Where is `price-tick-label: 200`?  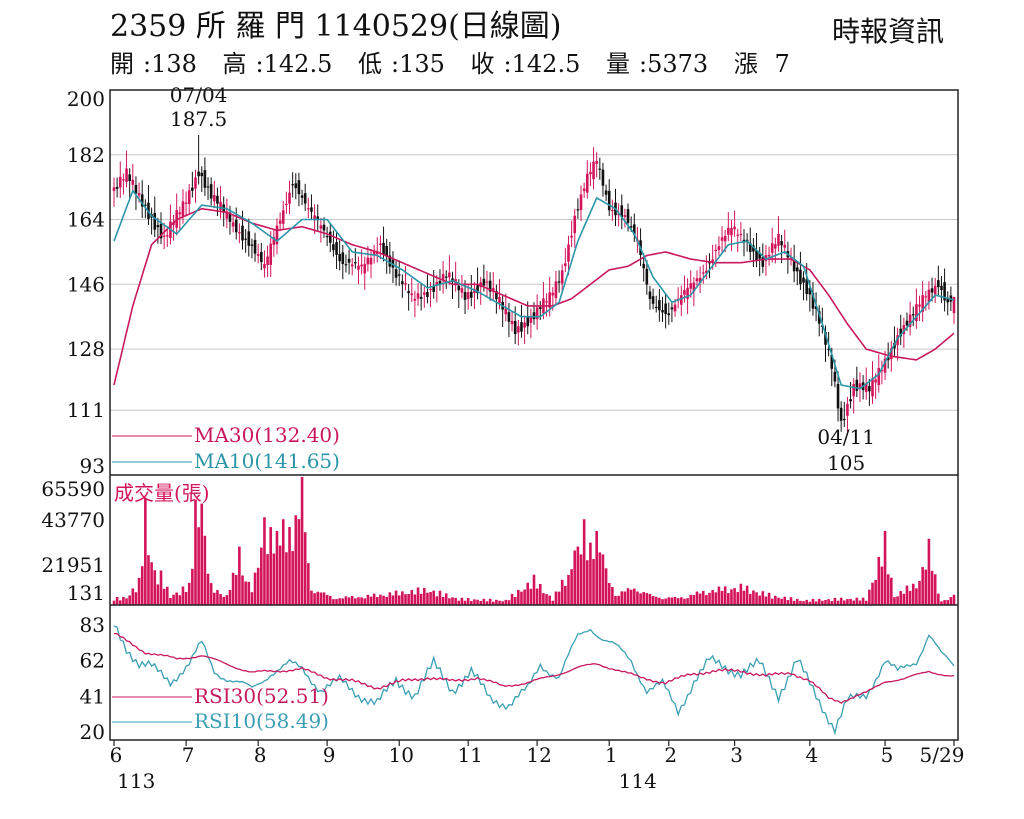
price-tick-label: 200 is located at coordinates (86, 99).